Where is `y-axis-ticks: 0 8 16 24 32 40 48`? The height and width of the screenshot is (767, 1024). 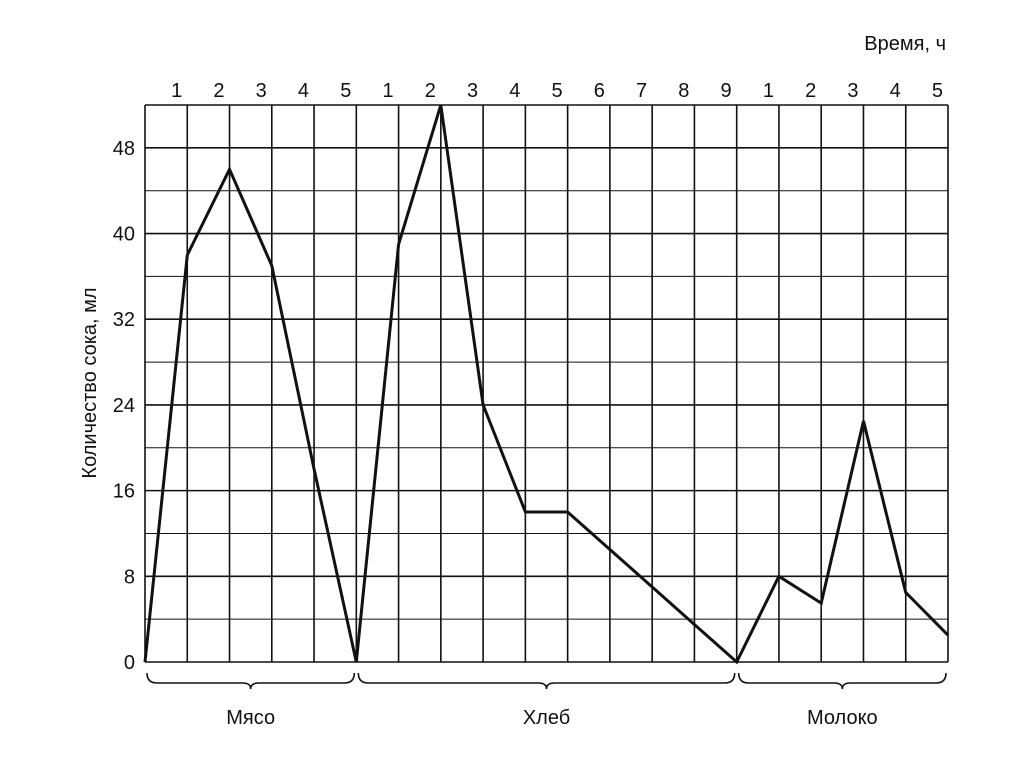 y-axis-ticks: 0 8 16 24 32 40 48 is located at coordinates (124, 406).